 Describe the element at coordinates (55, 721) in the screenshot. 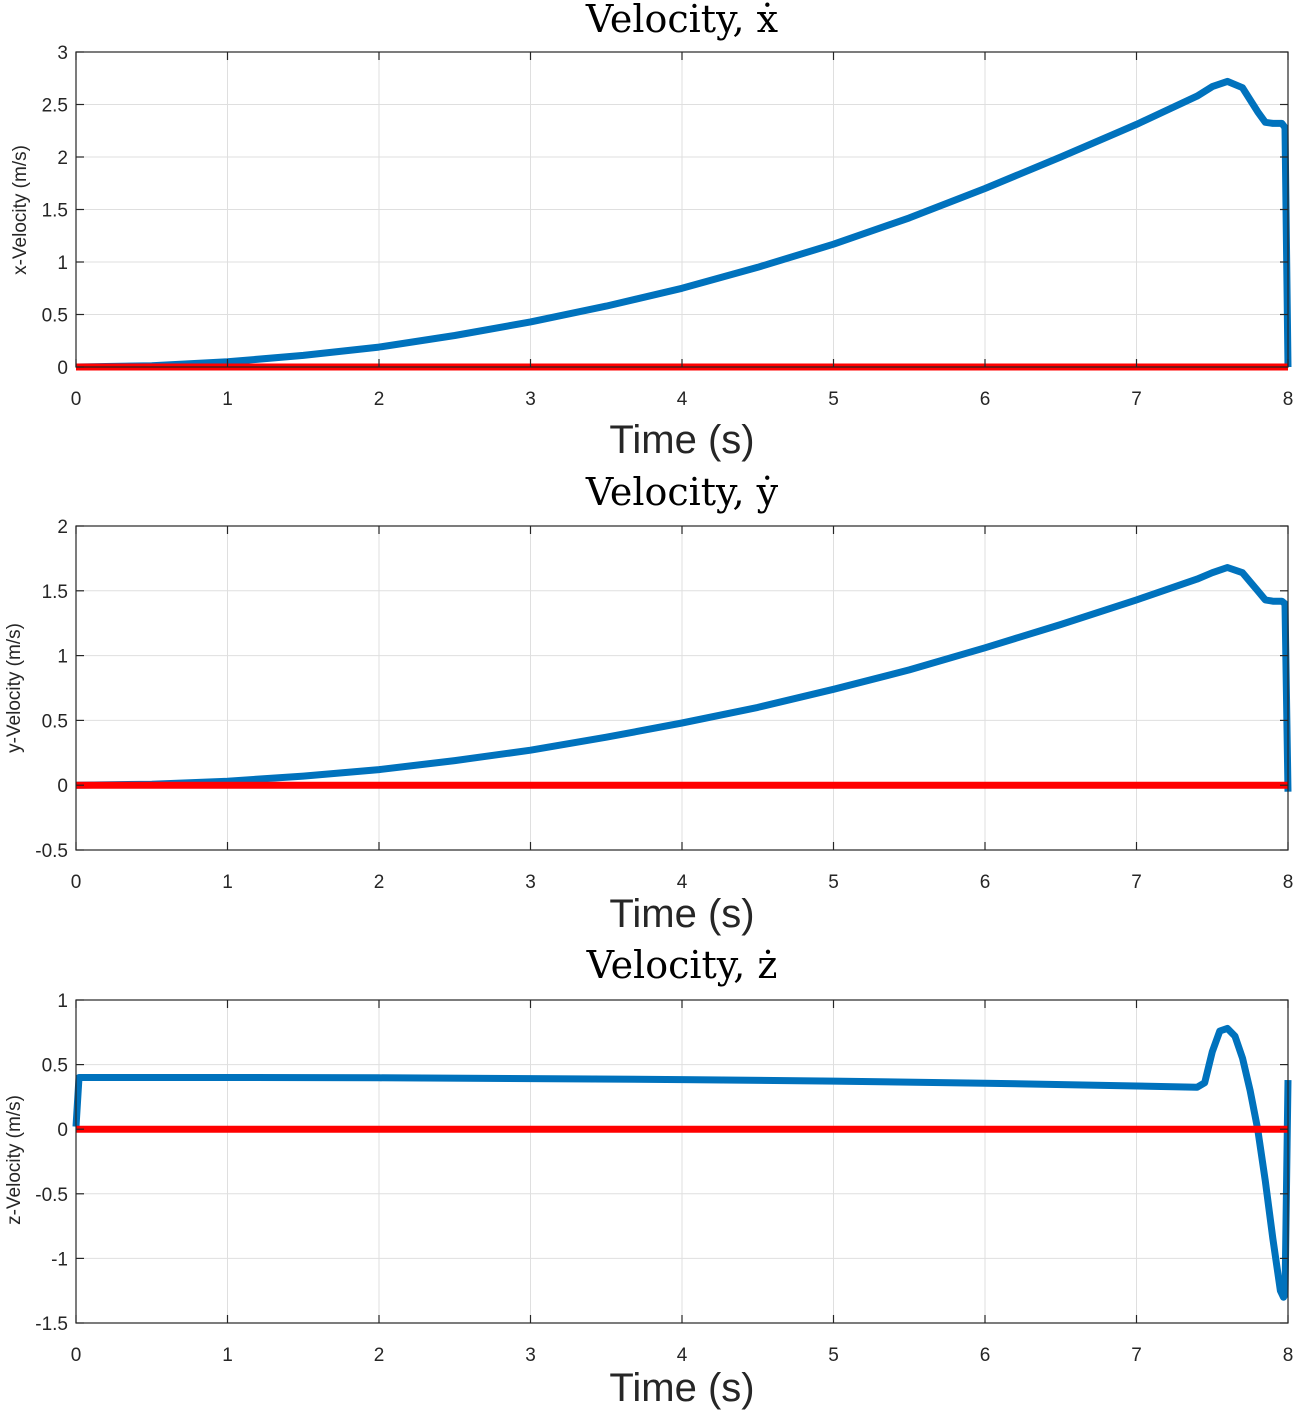

I see `y-velocity-ytick-label-2: 0.5` at that location.